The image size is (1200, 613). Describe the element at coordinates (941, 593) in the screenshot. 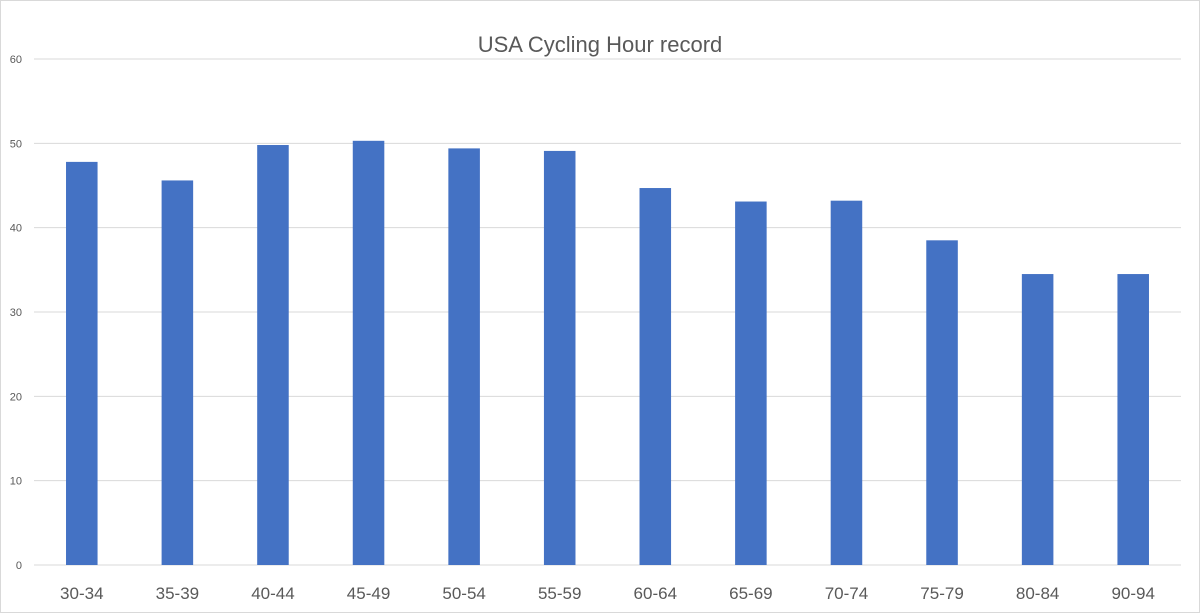

I see `x-tick-label: 75-79` at that location.